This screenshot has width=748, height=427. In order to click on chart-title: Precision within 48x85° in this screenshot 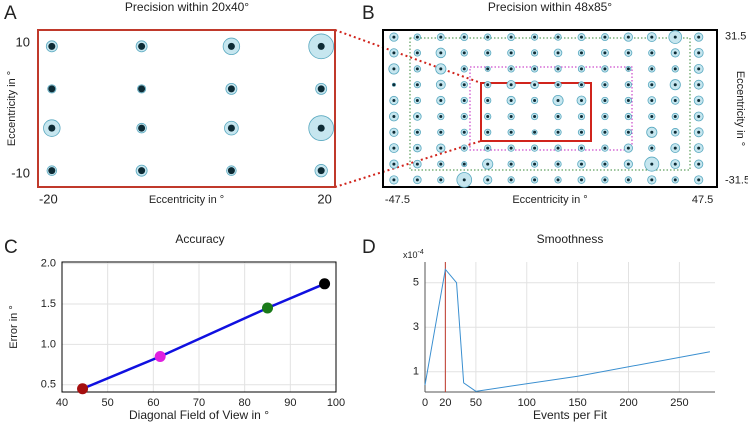, I will do `click(550, 7)`.